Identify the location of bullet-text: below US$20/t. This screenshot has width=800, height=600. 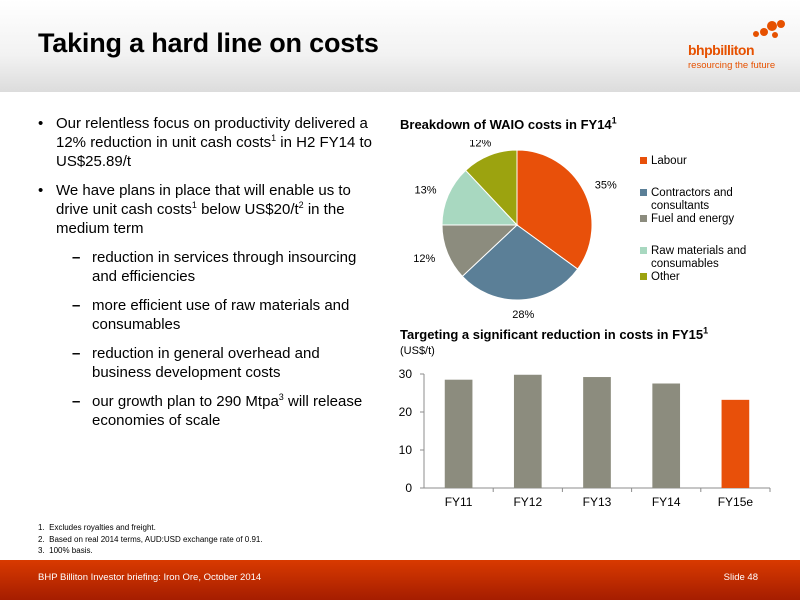
(247, 209).